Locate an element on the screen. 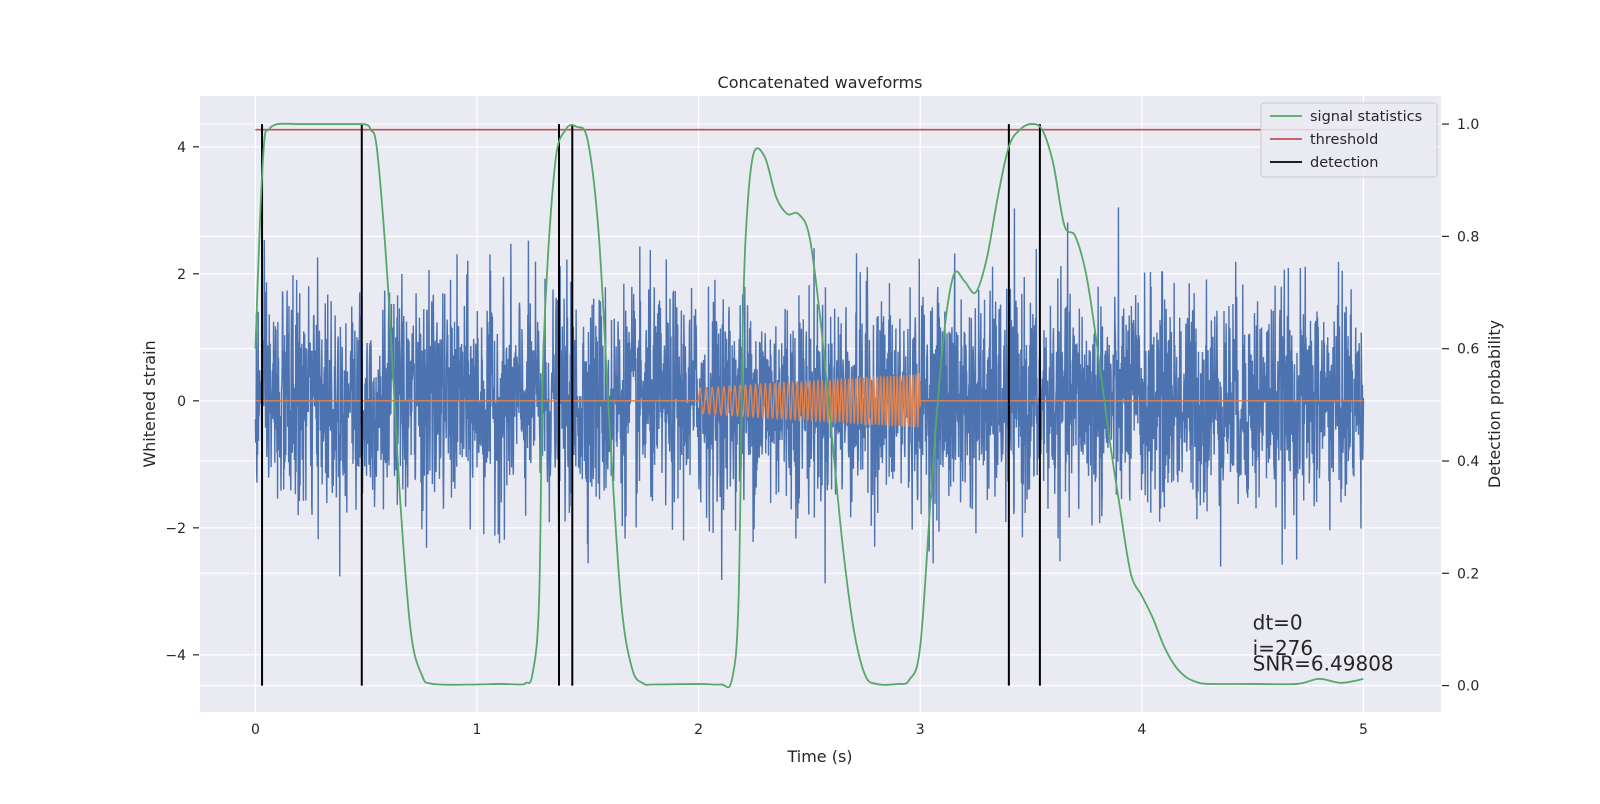  x-tick-label: 5 is located at coordinates (1363, 730).